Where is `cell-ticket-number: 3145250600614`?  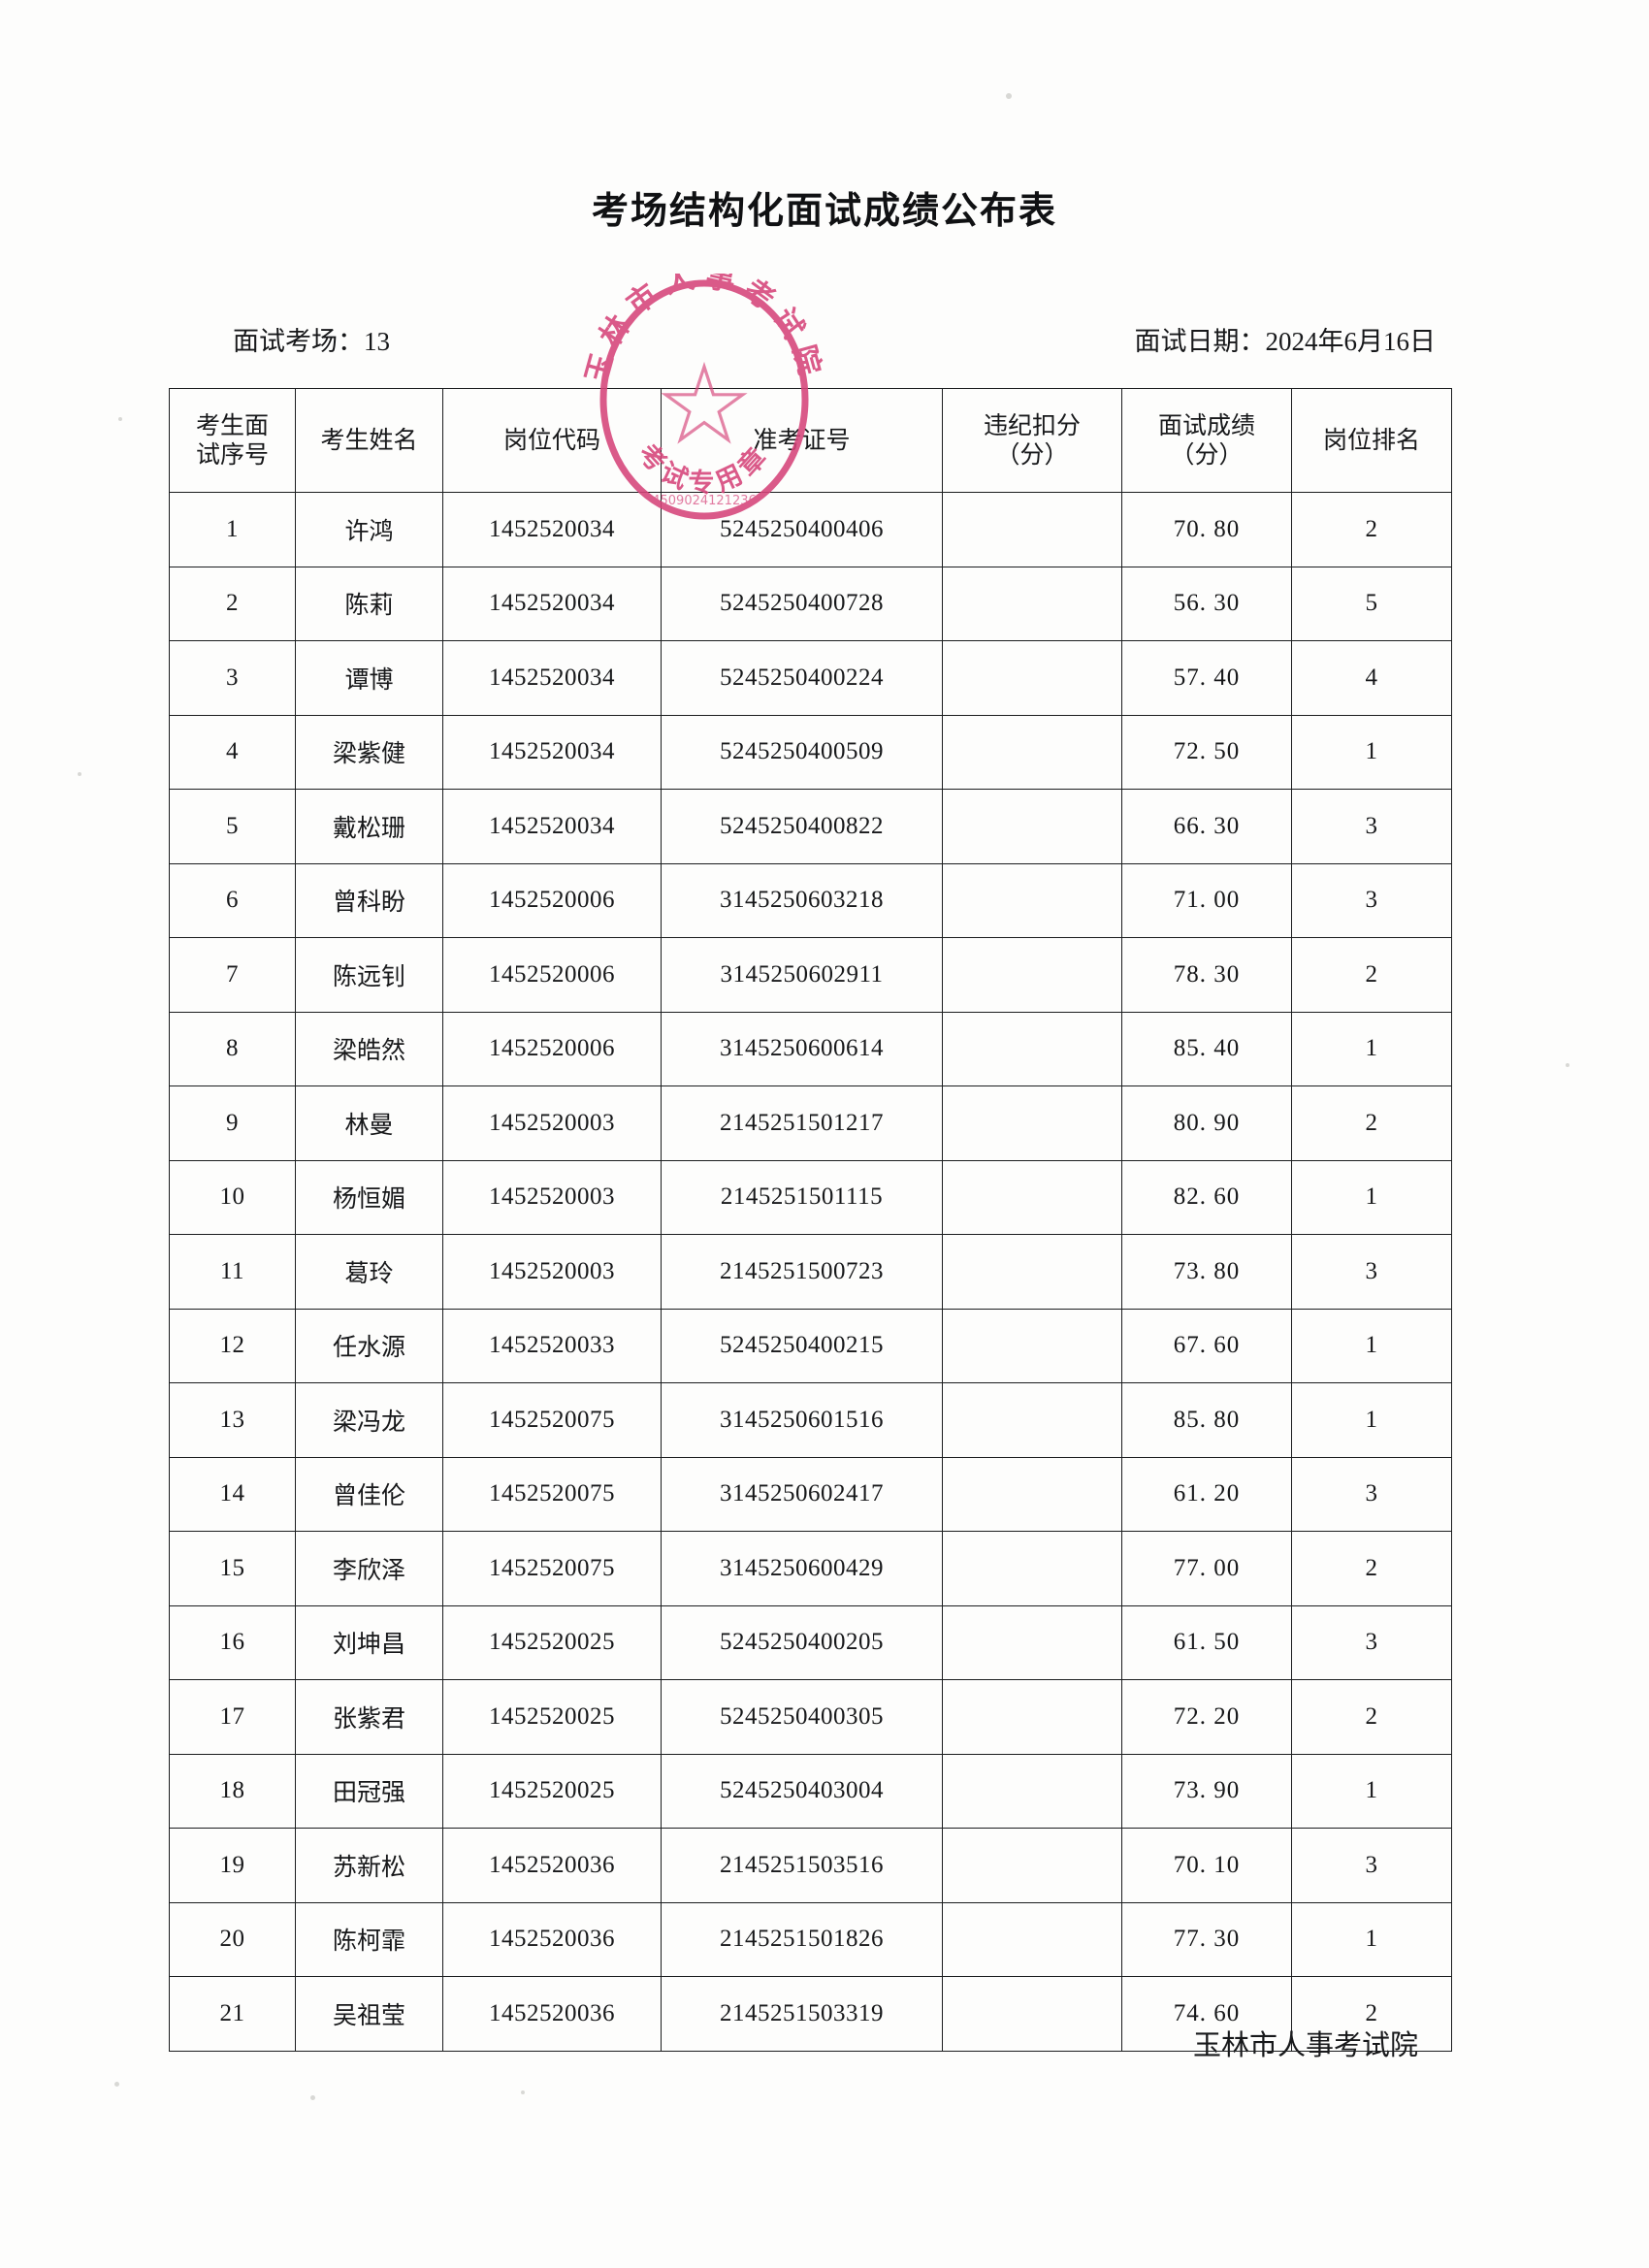 cell-ticket-number: 3145250600614 is located at coordinates (802, 1048).